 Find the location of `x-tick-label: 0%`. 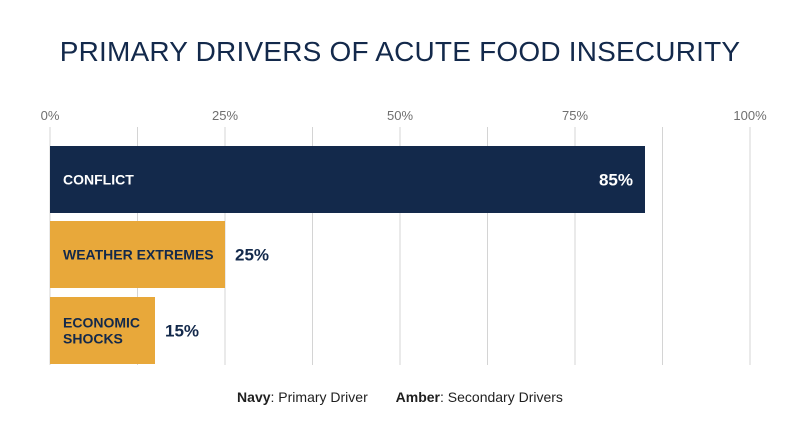

x-tick-label: 0% is located at coordinates (50, 115).